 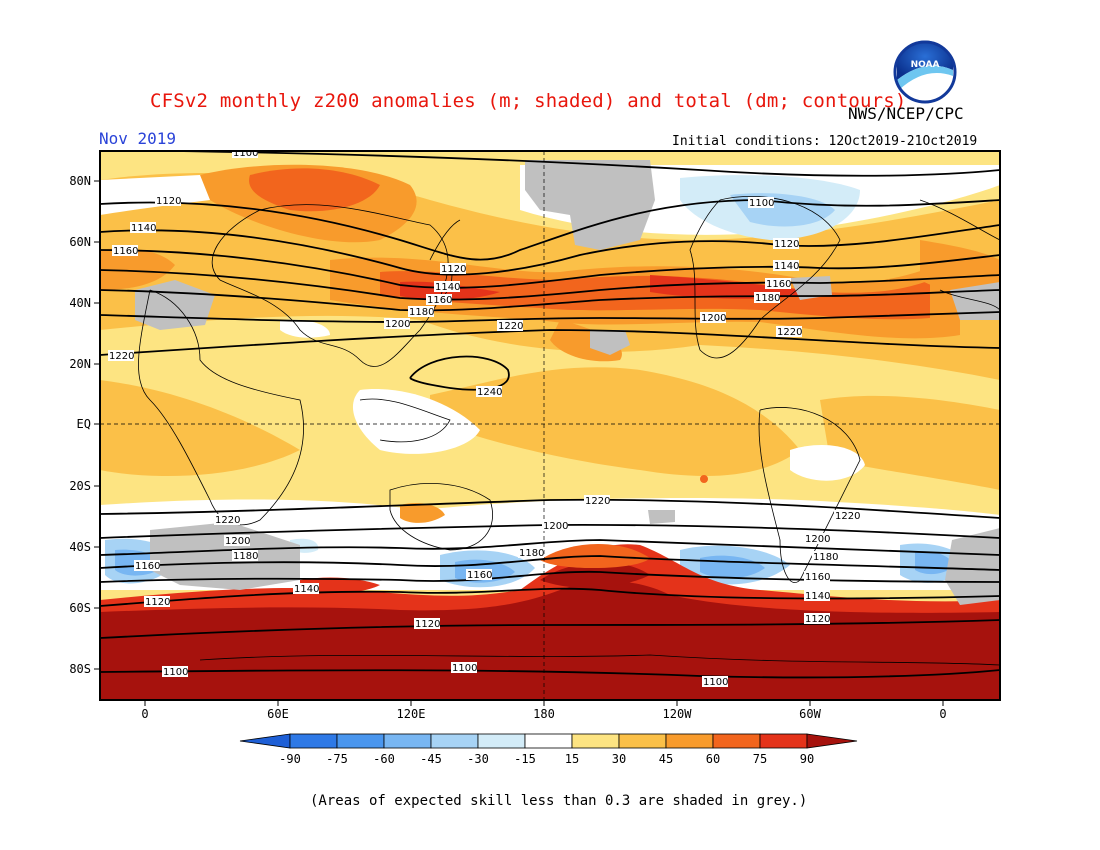 I want to click on lon-label: 180, so click(x=544, y=714).